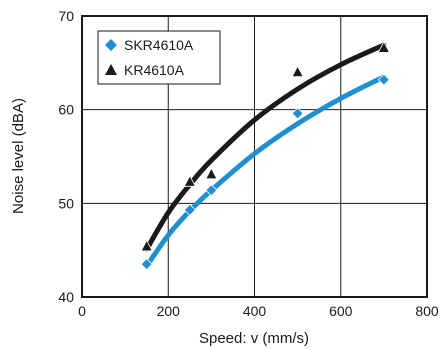  Describe the element at coordinates (111, 69) in the screenshot. I see `legend-marker-kr4610a` at that location.